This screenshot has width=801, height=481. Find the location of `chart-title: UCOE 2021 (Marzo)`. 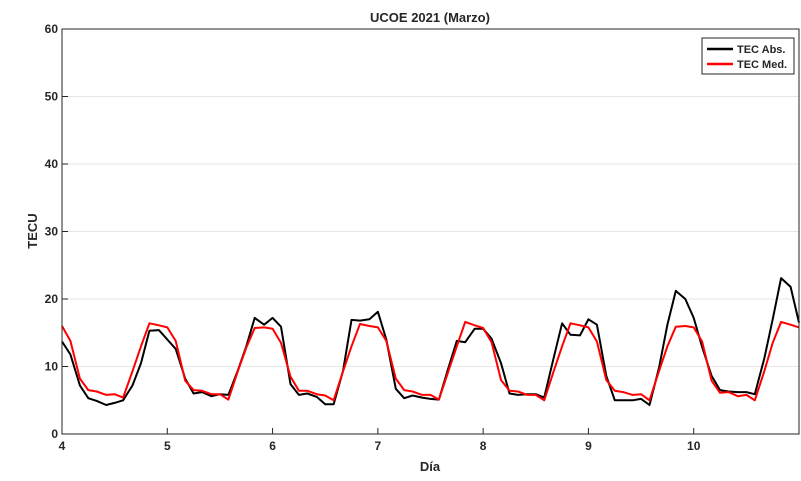

chart-title: UCOE 2021 (Marzo) is located at coordinates (430, 17).